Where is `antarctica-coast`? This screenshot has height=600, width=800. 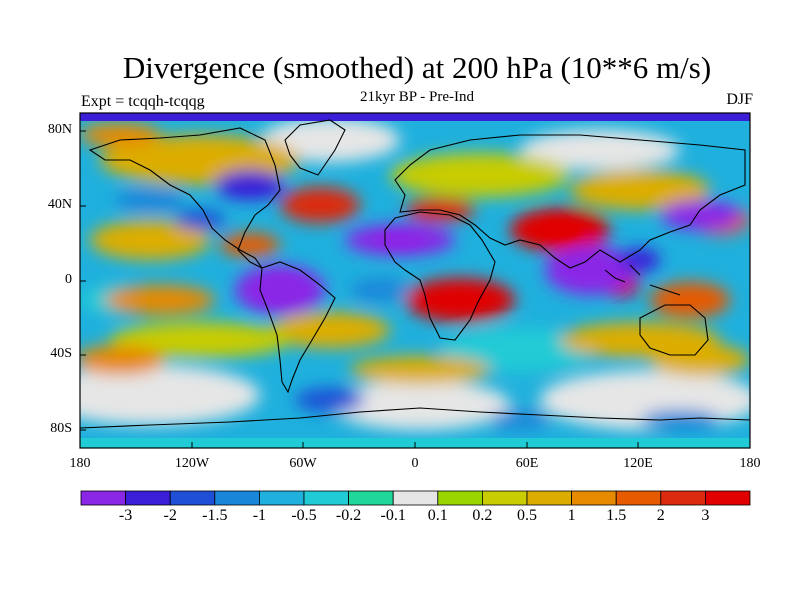 antarctica-coast is located at coordinates (415, 418).